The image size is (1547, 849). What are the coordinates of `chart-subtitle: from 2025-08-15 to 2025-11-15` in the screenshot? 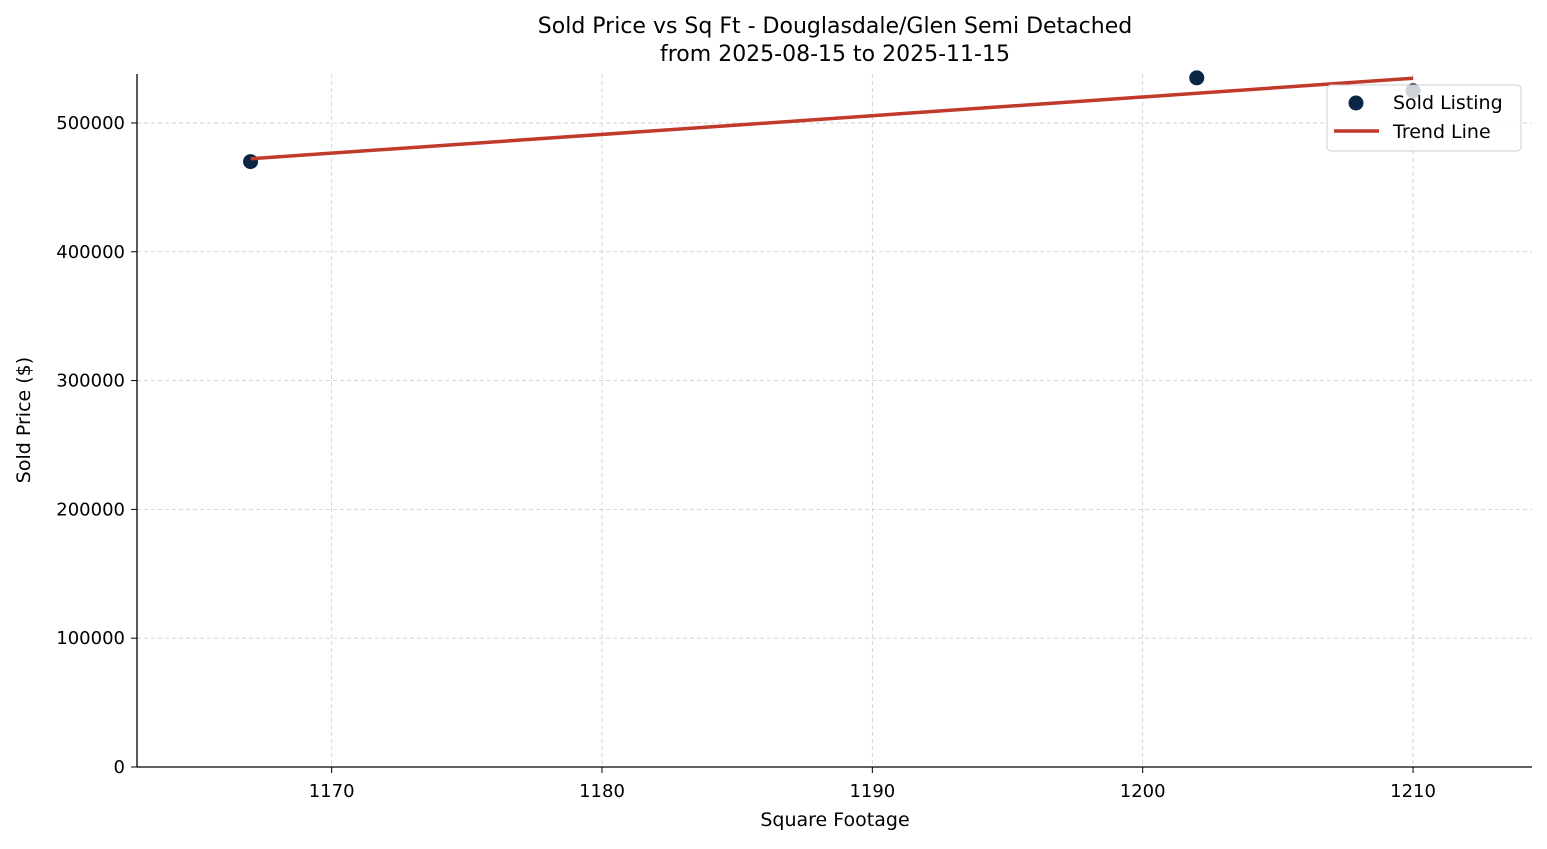 It's located at (835, 54).